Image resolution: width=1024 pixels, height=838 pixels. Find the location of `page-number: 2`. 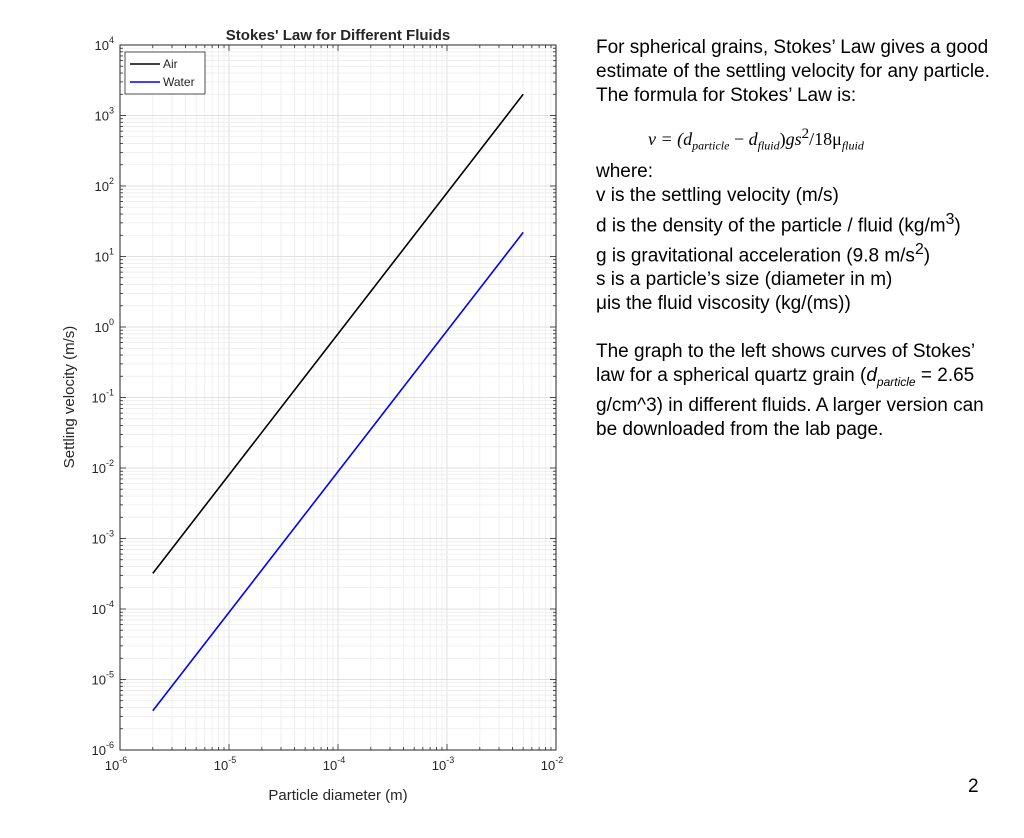

page-number: 2 is located at coordinates (973, 786).